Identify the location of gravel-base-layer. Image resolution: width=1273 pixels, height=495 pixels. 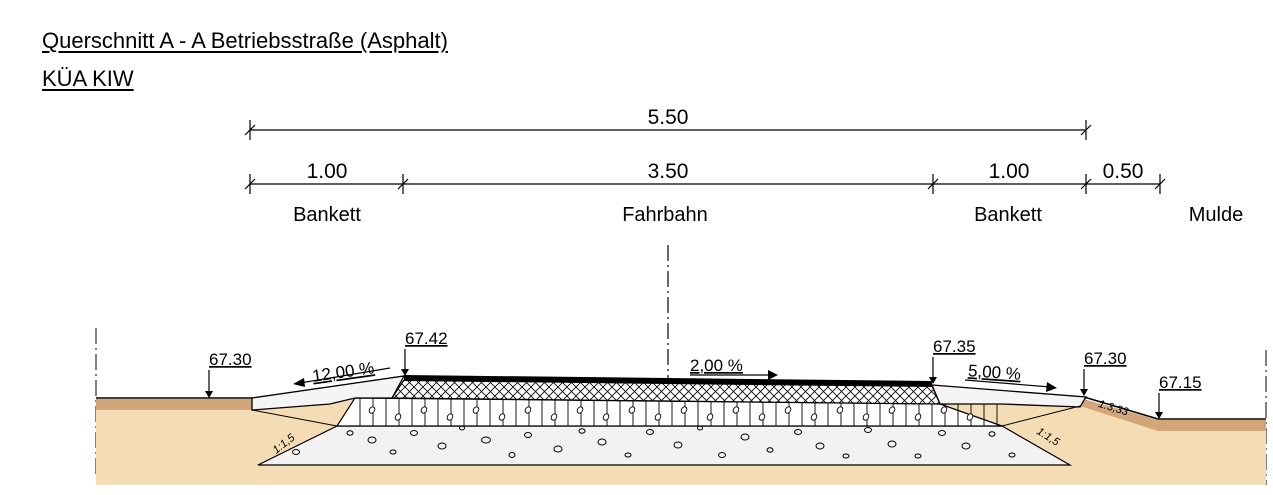
(665, 445).